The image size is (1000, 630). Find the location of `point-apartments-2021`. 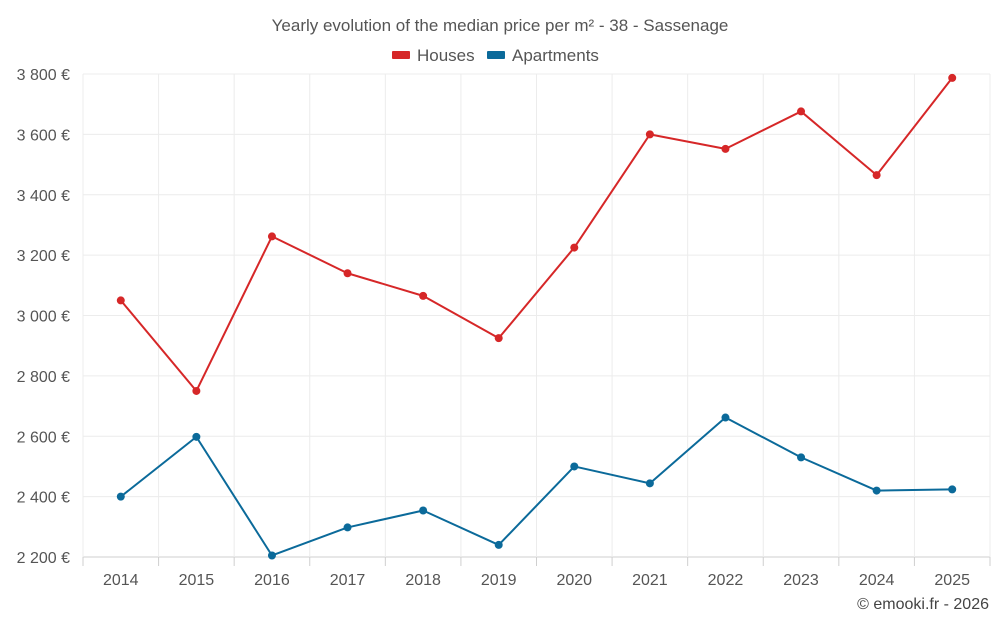

point-apartments-2021 is located at coordinates (649, 483).